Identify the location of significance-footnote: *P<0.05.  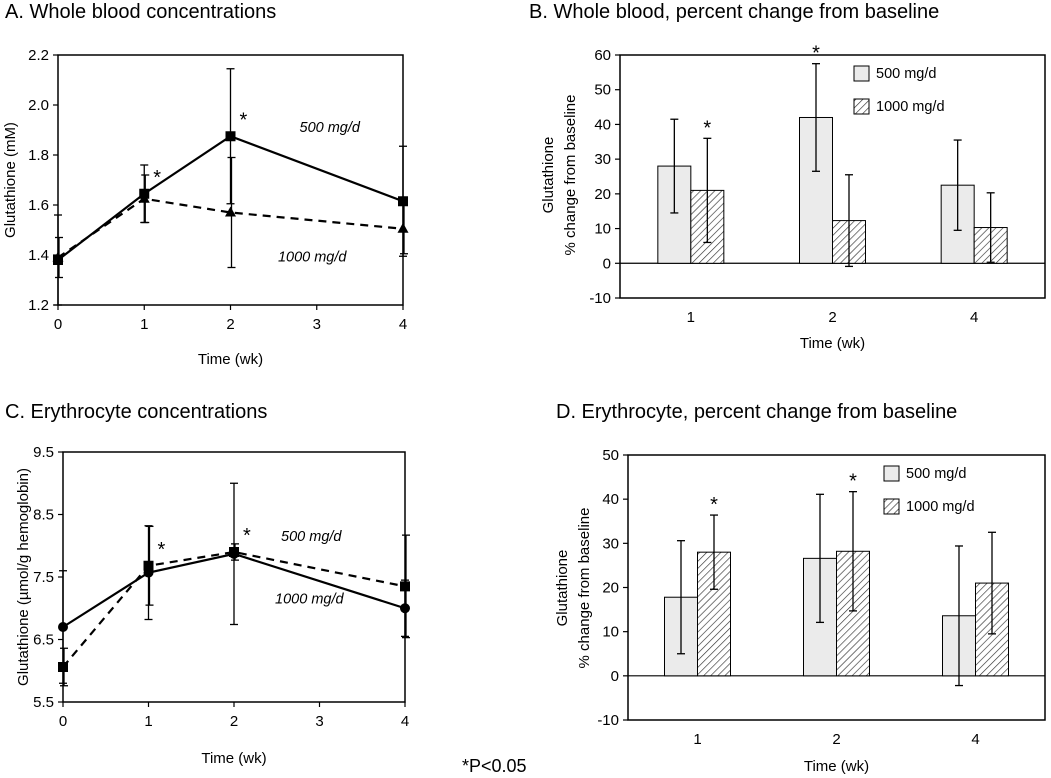
(494, 766).